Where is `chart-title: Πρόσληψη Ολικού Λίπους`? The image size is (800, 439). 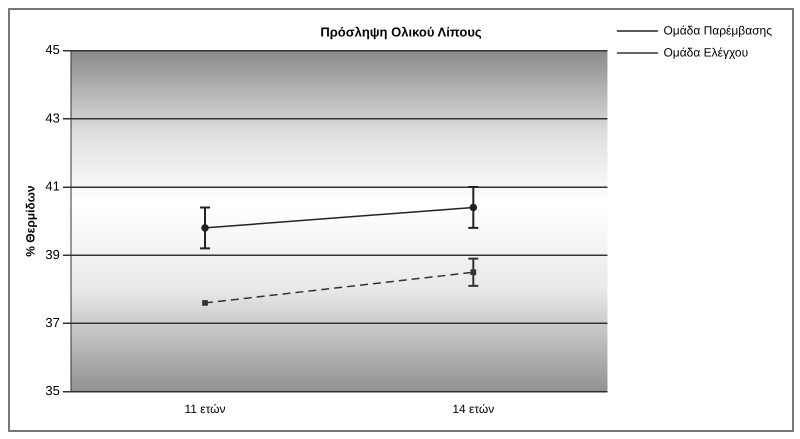 chart-title: Πρόσληψη Ολικού Λίπους is located at coordinates (401, 32).